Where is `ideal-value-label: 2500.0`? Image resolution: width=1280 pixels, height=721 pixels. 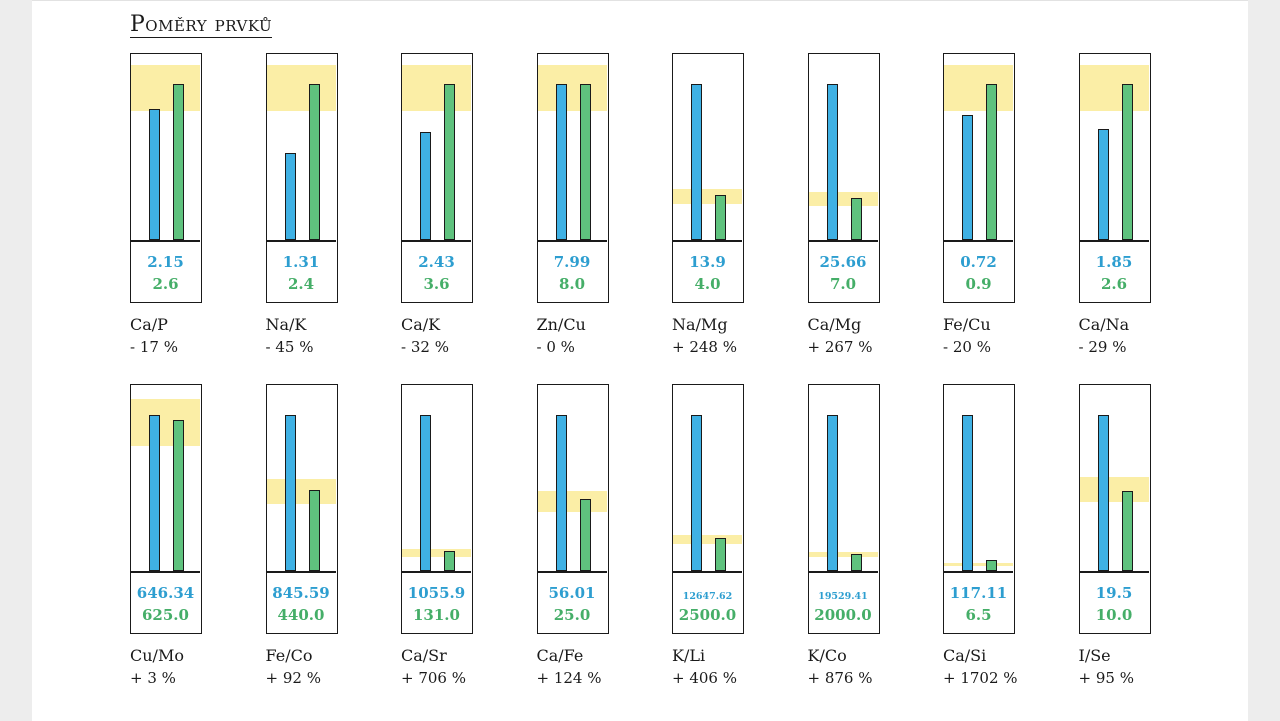
ideal-value-label: 2500.0 is located at coordinates (707, 615).